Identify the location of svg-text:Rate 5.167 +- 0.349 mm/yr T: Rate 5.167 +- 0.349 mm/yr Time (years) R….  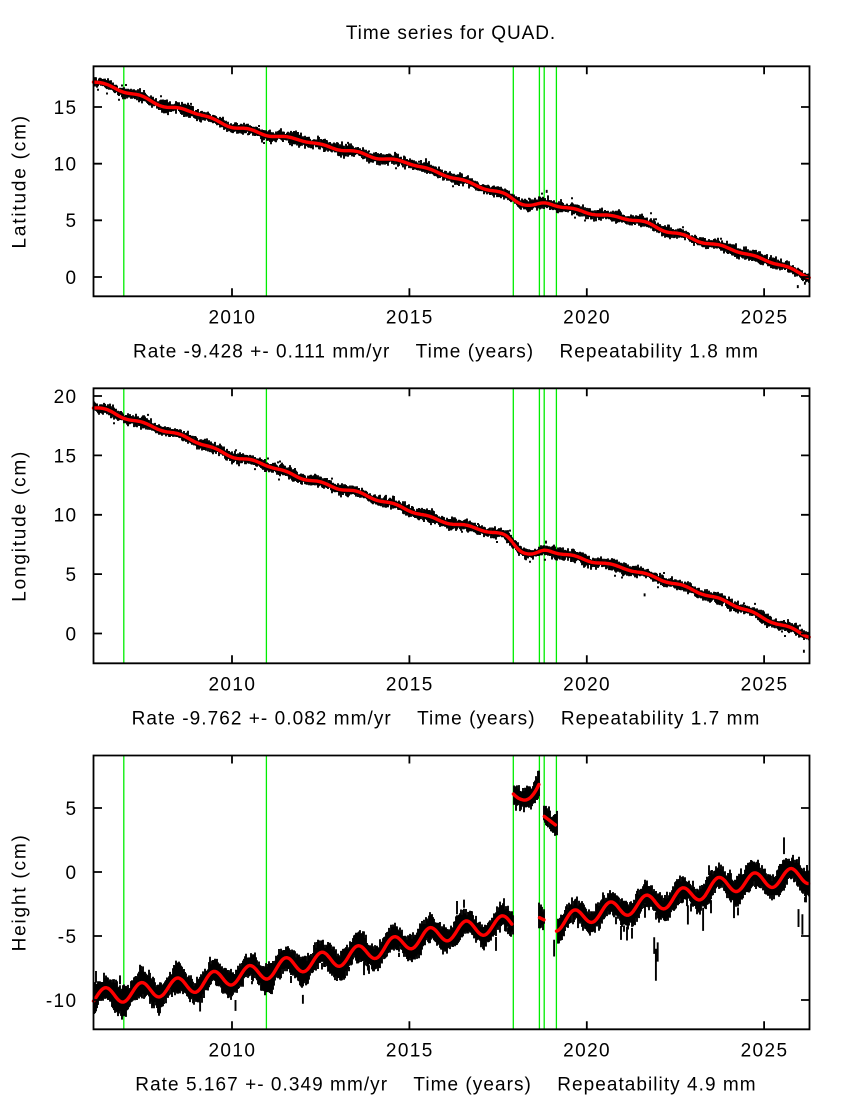
(445, 1085).